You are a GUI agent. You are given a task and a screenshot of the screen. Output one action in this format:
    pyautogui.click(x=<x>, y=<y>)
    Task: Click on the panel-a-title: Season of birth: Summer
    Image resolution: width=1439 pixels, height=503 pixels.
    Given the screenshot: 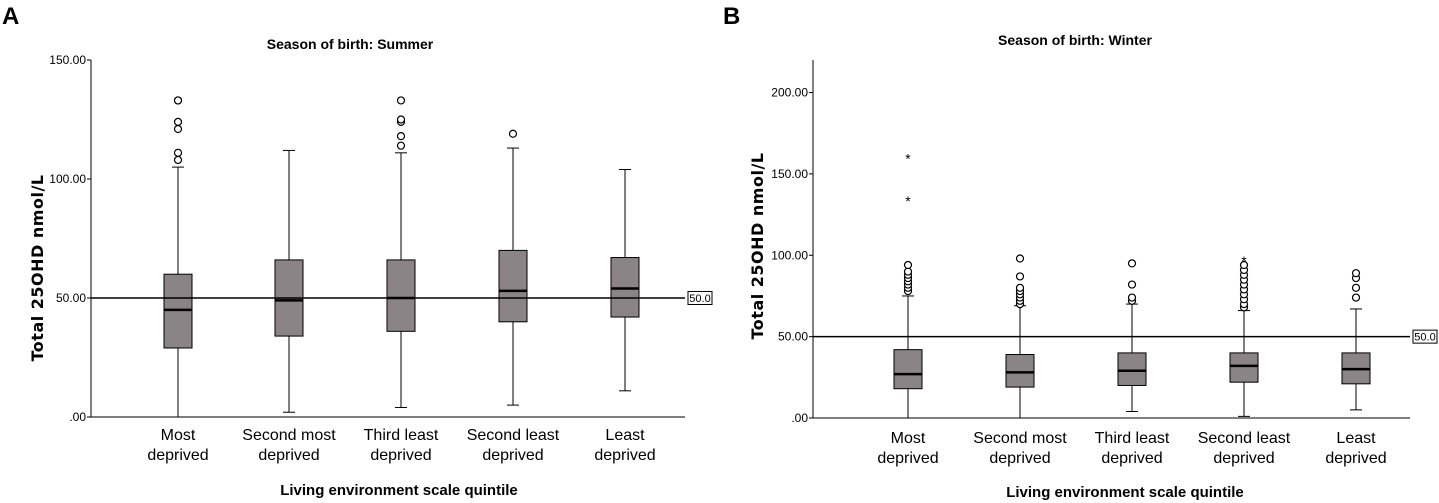 What is the action you would take?
    pyautogui.click(x=350, y=44)
    